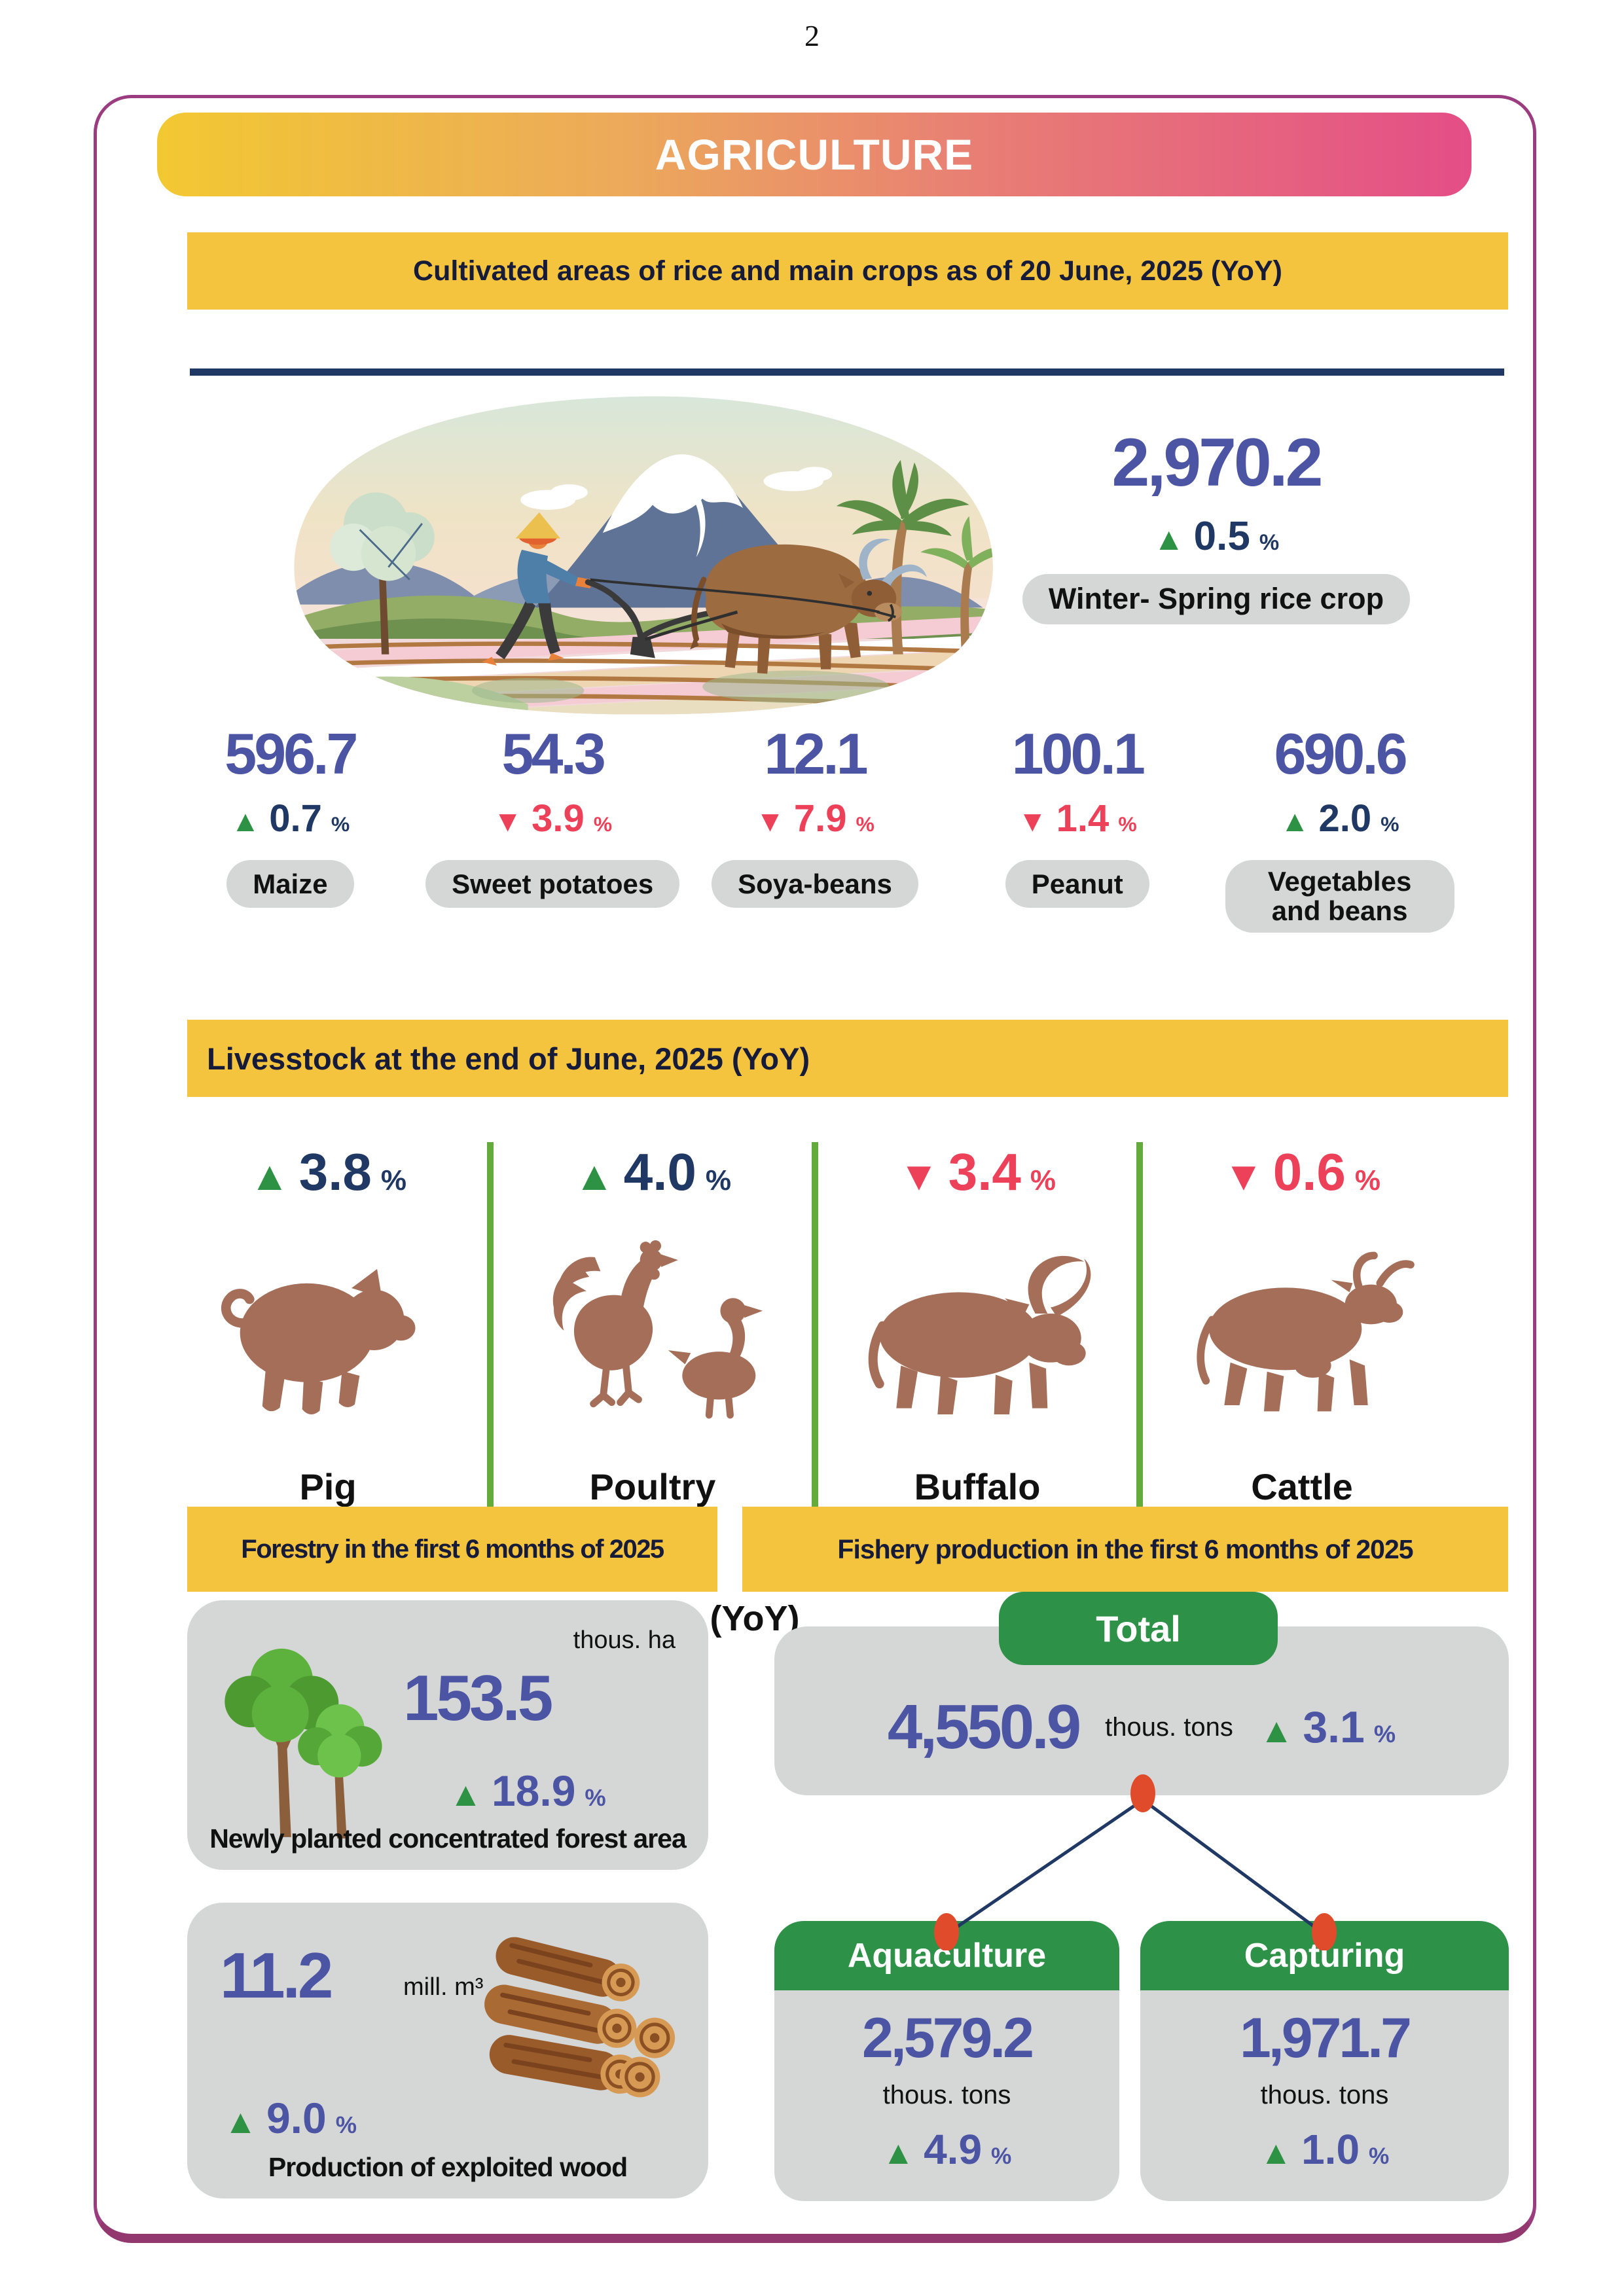  I want to click on crop-change: ▼ 3.9%, so click(553, 819).